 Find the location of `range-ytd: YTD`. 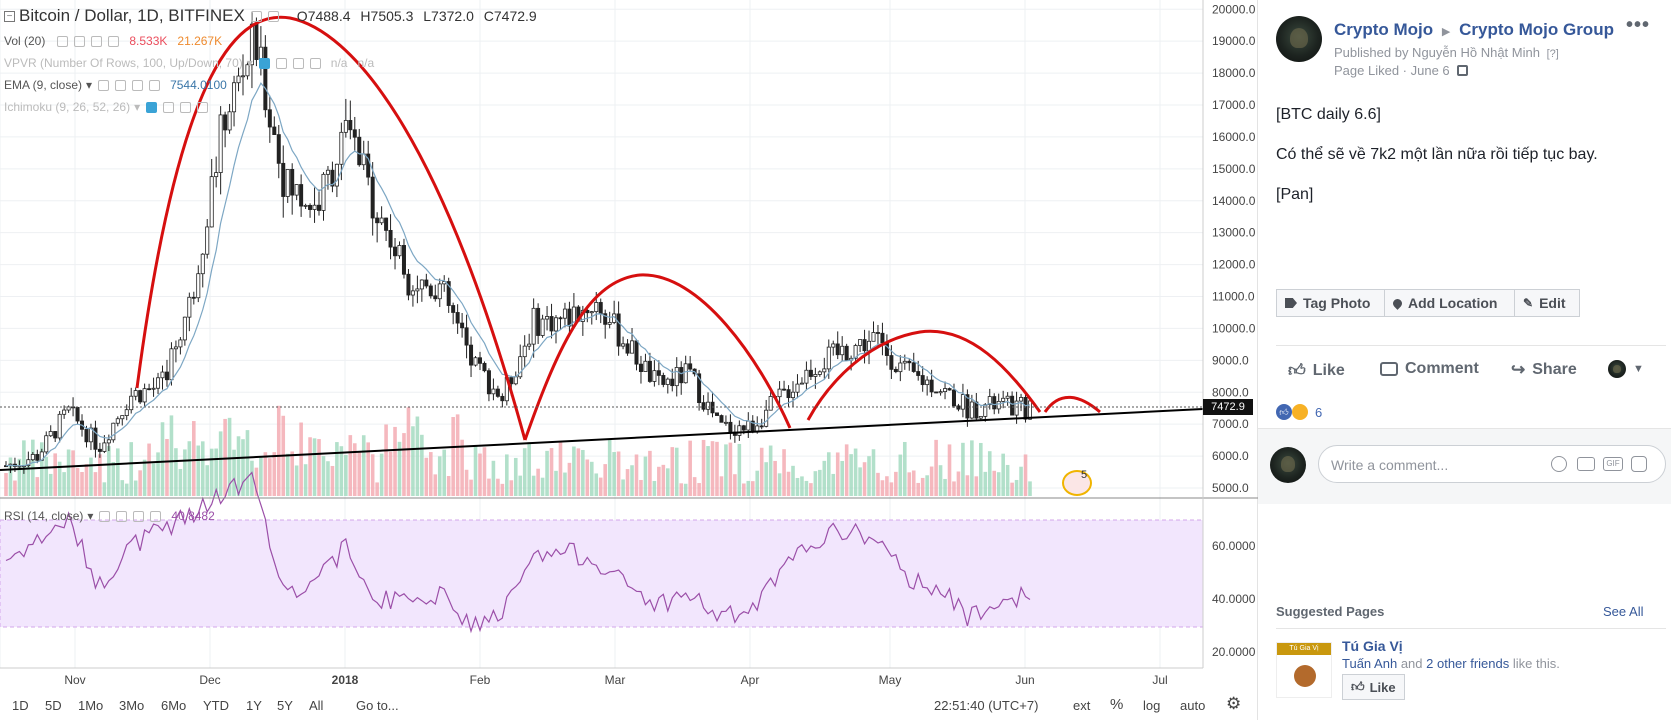

range-ytd: YTD is located at coordinates (216, 705).